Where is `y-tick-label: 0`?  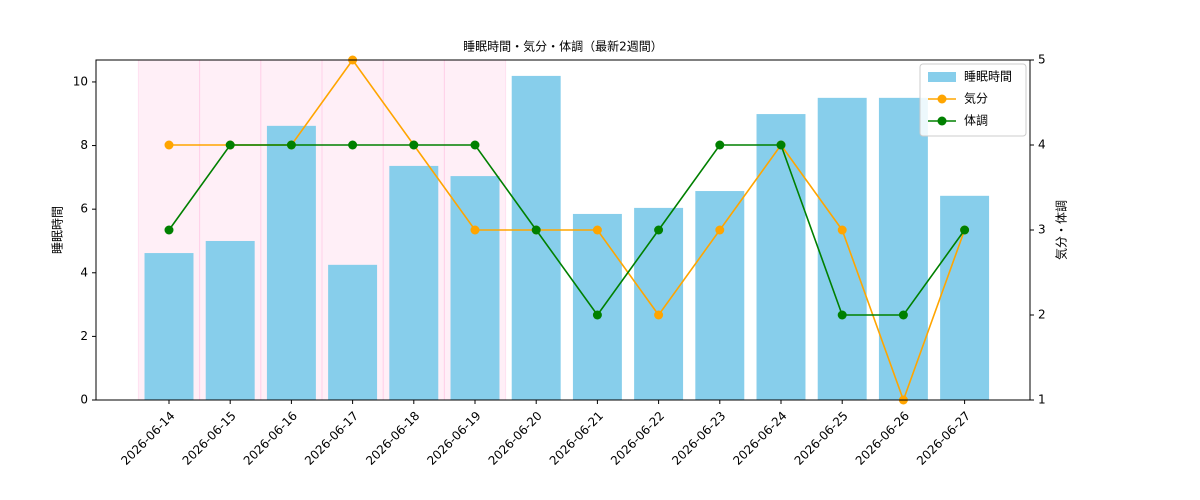
y-tick-label: 0 is located at coordinates (84, 400).